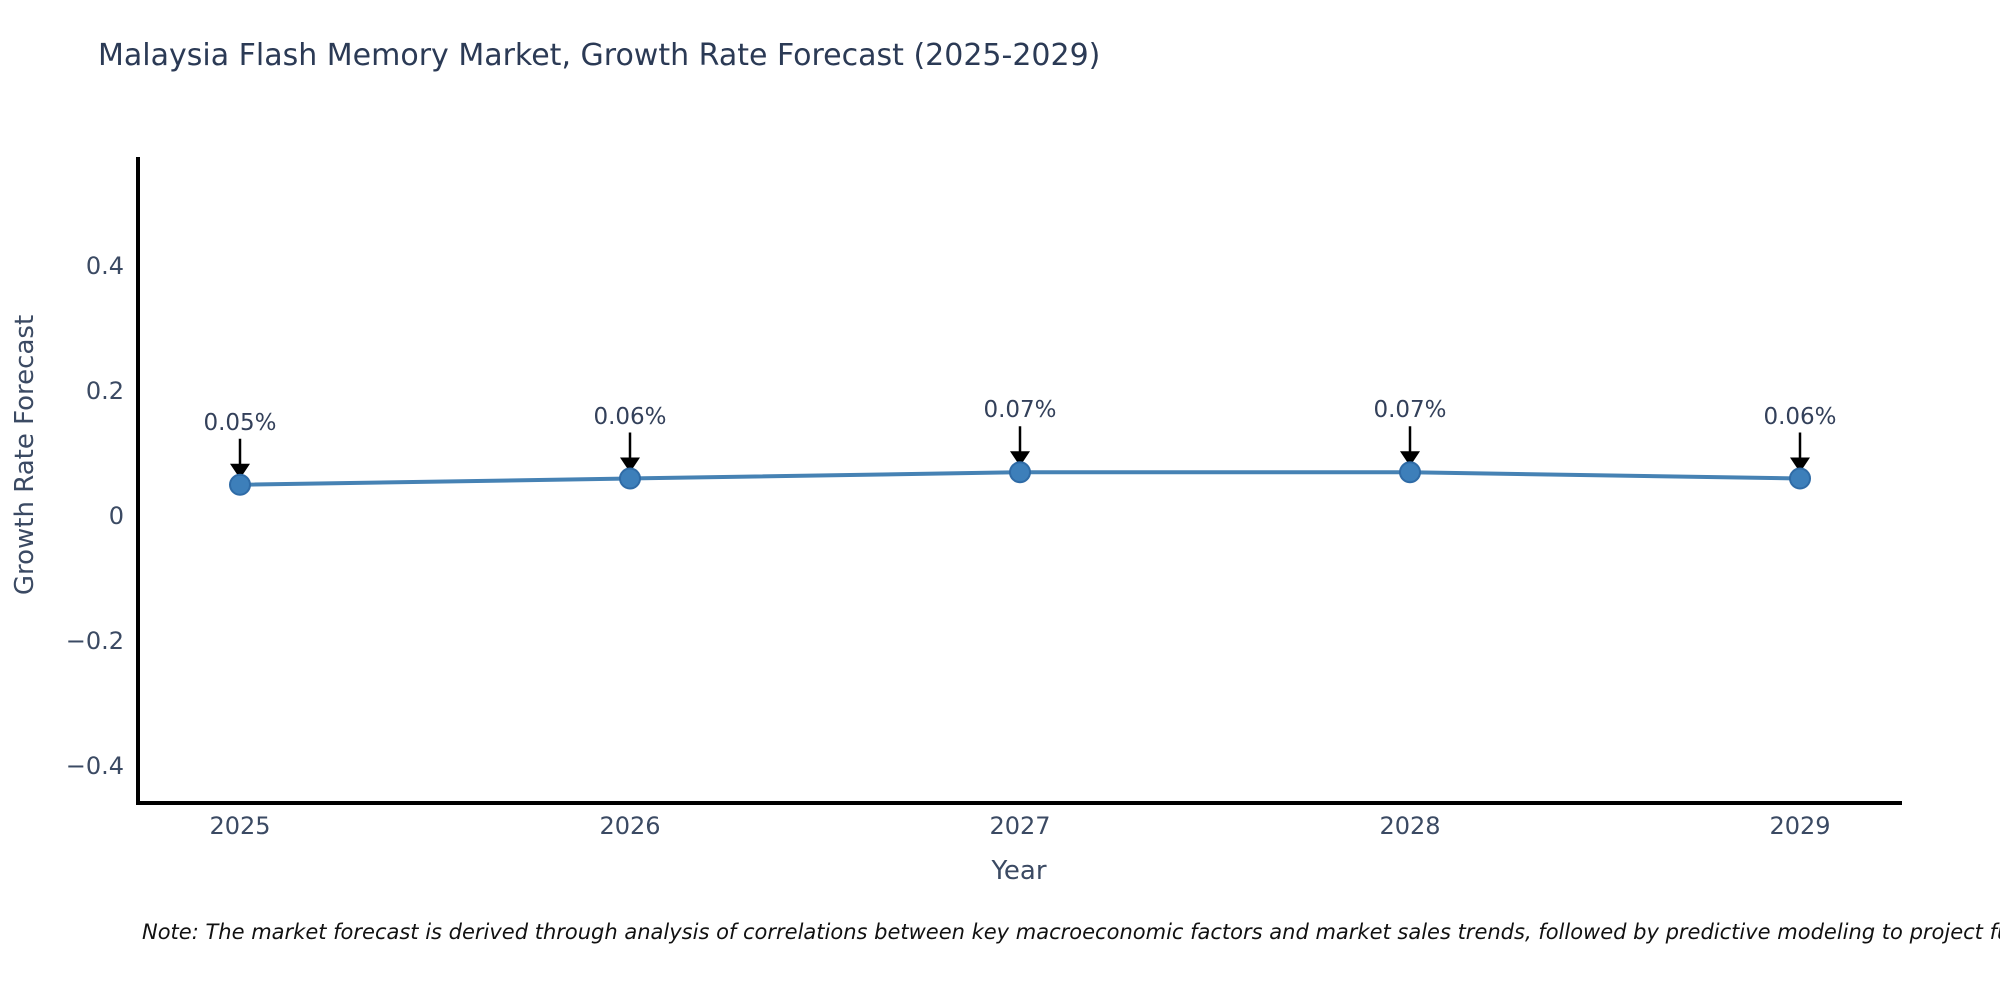 Image resolution: width=2000 pixels, height=1000 pixels. Describe the element at coordinates (138, 481) in the screenshot. I see `y-axis-spine` at that location.